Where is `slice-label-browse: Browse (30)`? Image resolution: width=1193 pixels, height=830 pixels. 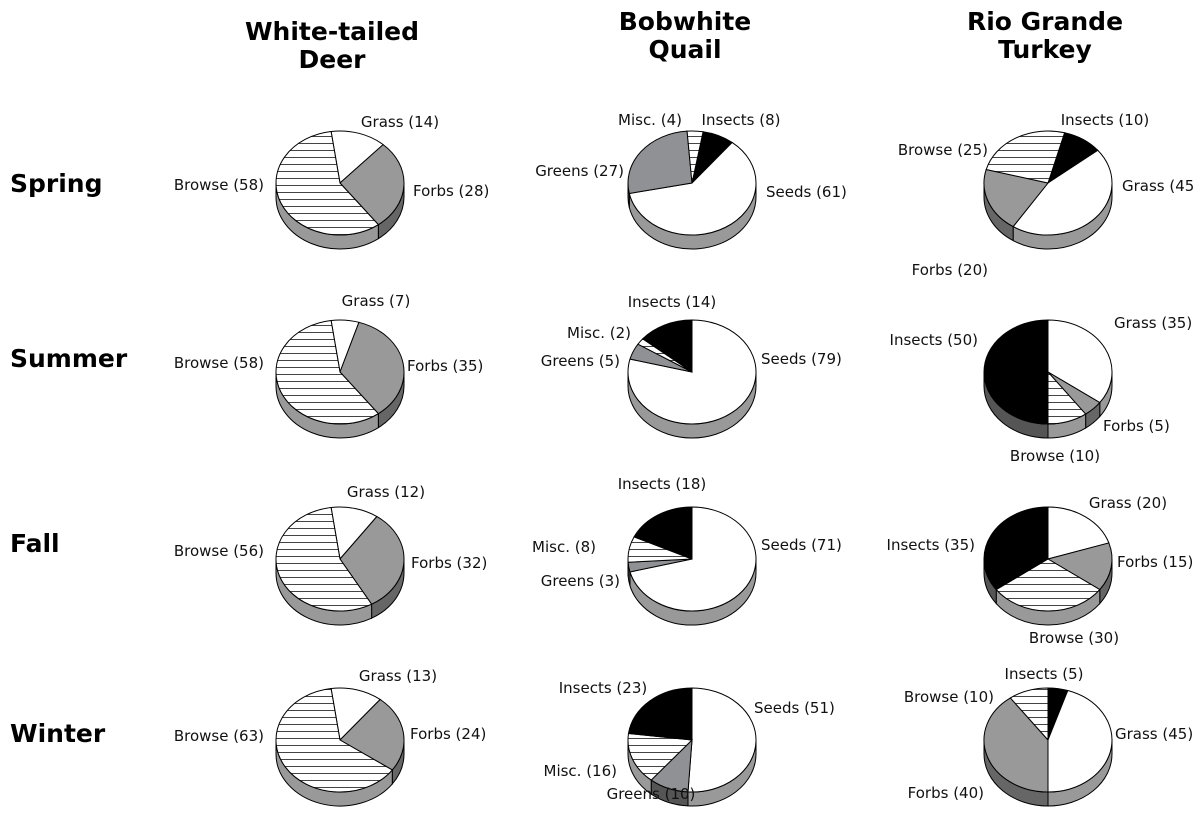 slice-label-browse: Browse (30) is located at coordinates (1074, 638).